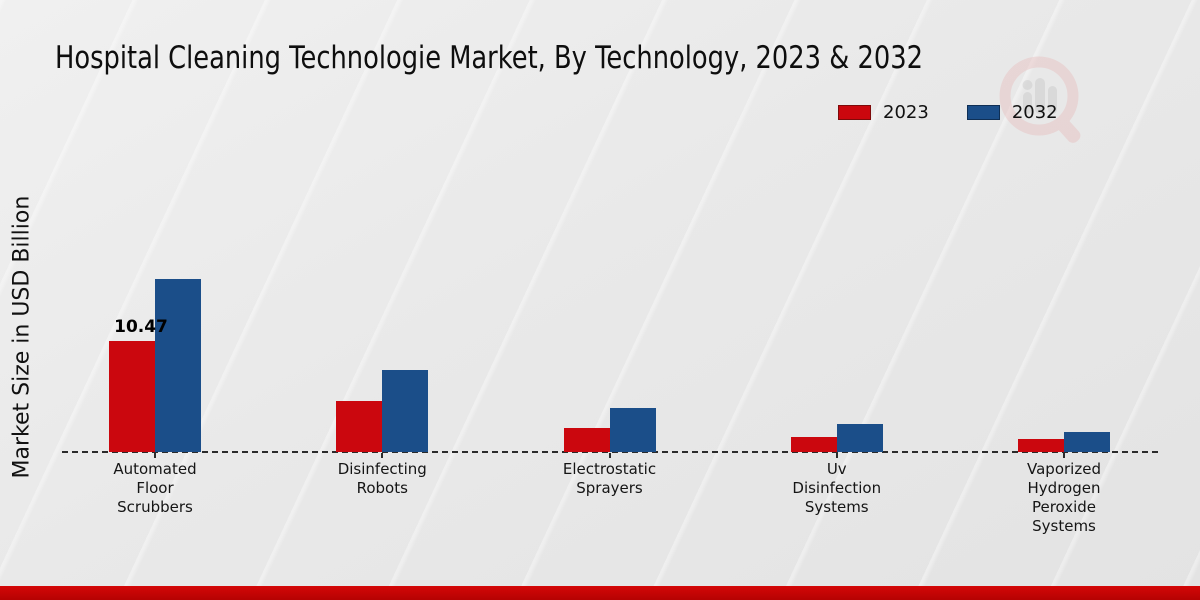 This screenshot has width=1200, height=600. I want to click on legend-label: 2032, so click(1034, 112).